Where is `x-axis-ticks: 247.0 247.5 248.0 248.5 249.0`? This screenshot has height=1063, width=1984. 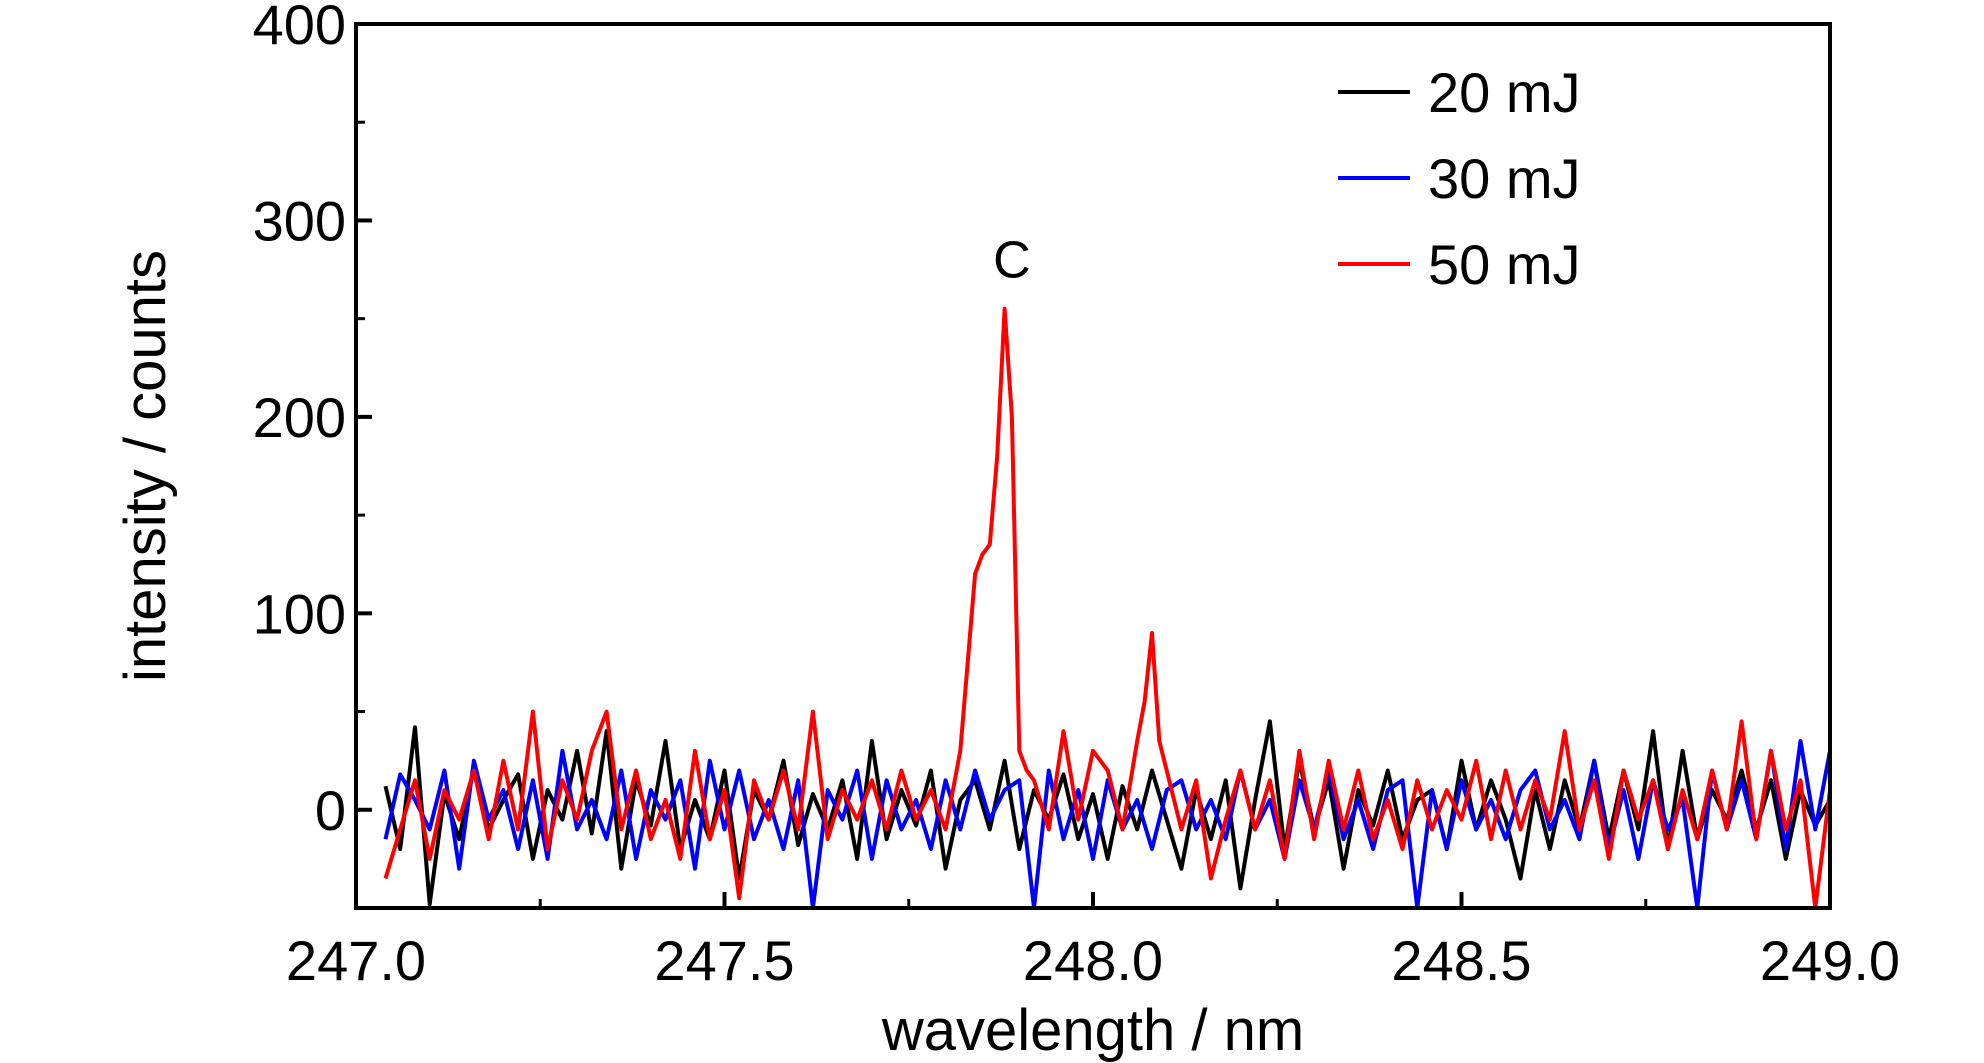 x-axis-ticks: 247.0 247.5 248.0 248.5 249.0 is located at coordinates (1093, 942).